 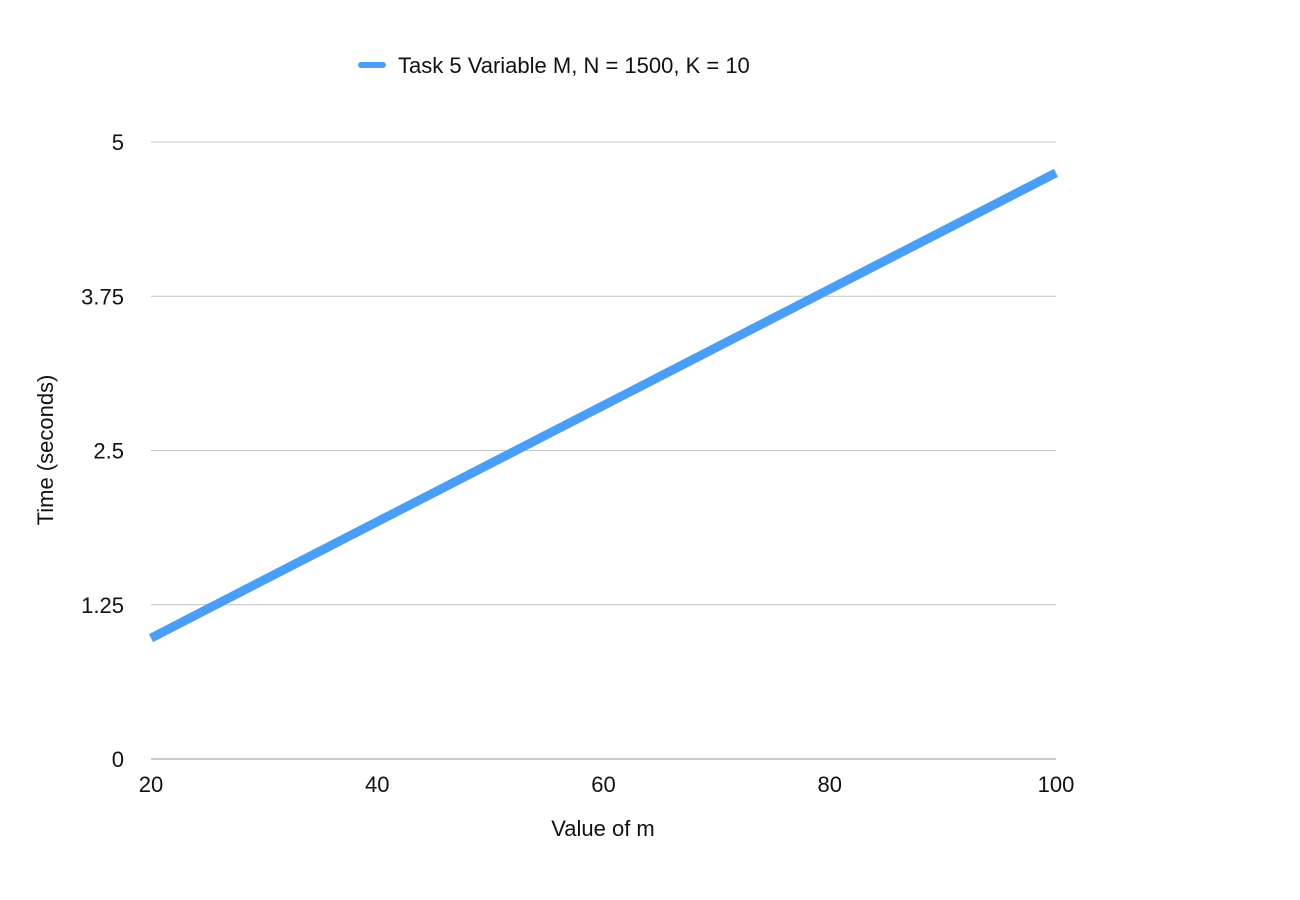 I want to click on y-tick-labels: 0 1.25 2.5 3.75 5, so click(x=102, y=451).